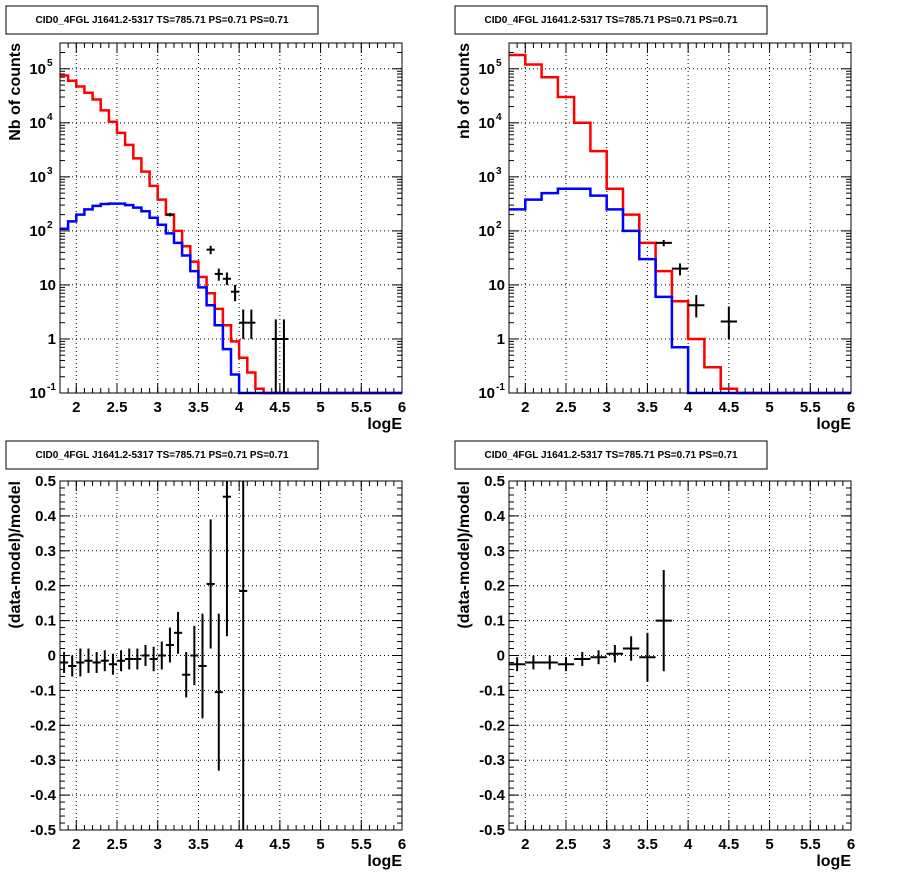 The width and height of the screenshot is (898, 880). Describe the element at coordinates (494, 551) in the screenshot. I see `y-tick-label: 0.3` at that location.